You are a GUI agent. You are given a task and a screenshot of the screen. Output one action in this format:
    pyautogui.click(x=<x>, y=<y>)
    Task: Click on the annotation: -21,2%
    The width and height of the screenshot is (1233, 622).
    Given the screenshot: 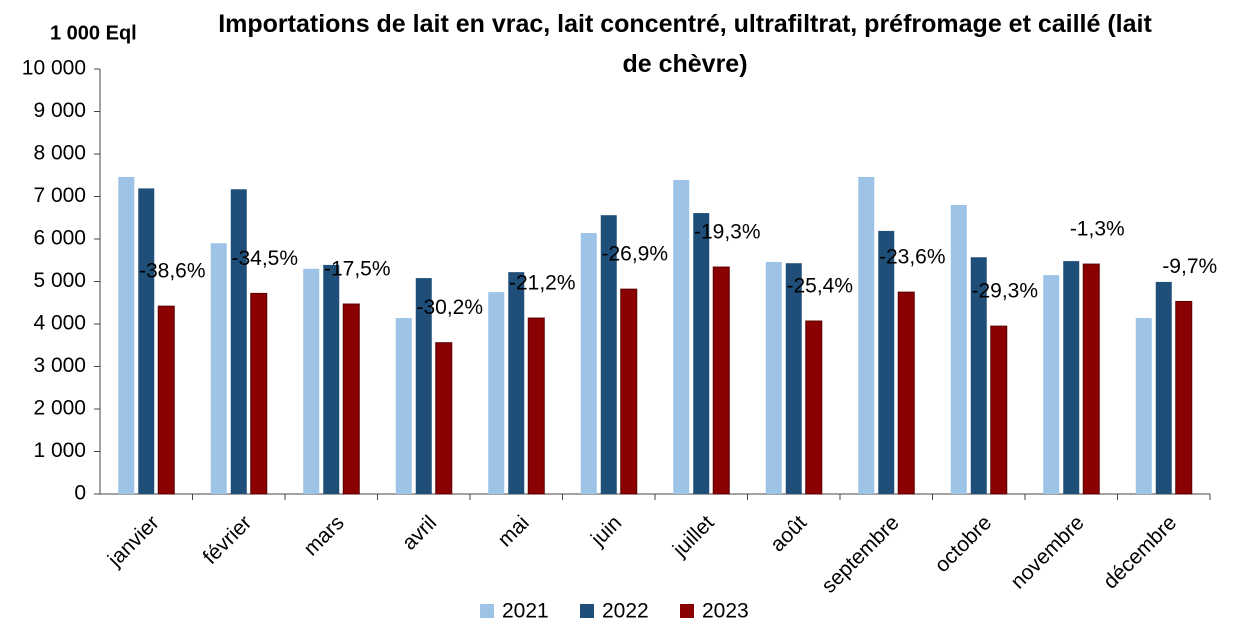 What is the action you would take?
    pyautogui.click(x=542, y=283)
    